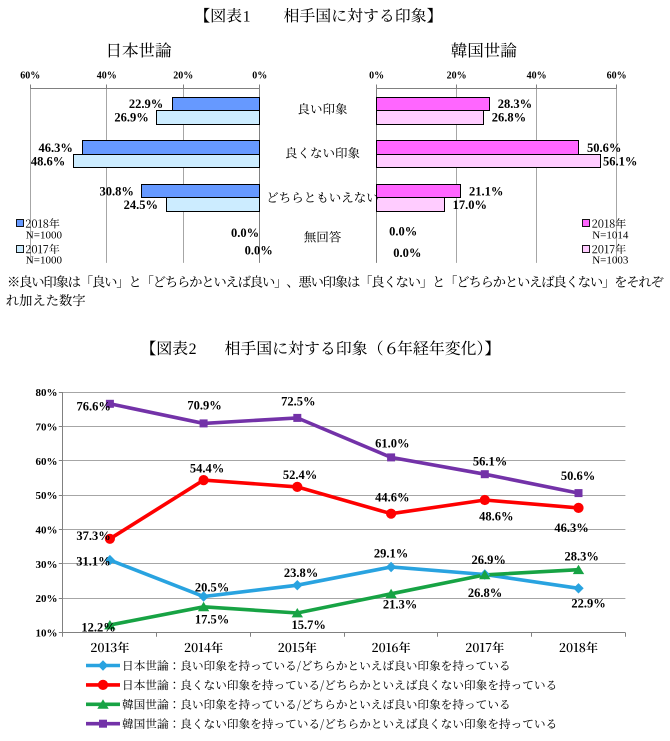 The height and width of the screenshot is (741, 670). I want to click on svg-text: 37.3%, so click(93, 536).